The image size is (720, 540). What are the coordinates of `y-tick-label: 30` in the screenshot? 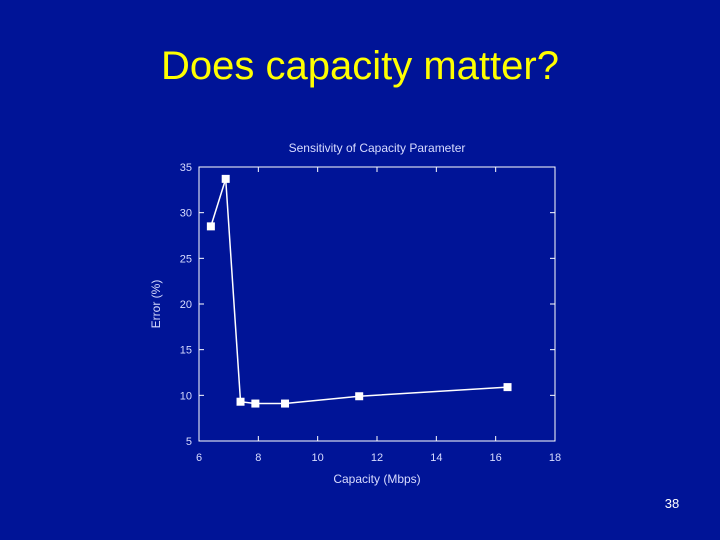 It's located at (186, 214).